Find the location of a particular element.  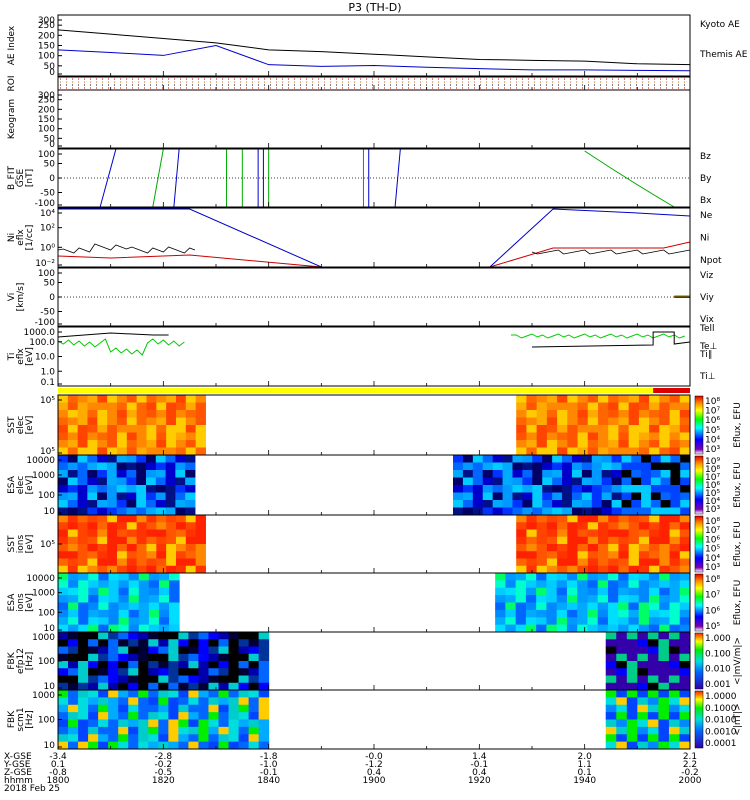

footer-value: -1.2 is located at coordinates (374, 765).